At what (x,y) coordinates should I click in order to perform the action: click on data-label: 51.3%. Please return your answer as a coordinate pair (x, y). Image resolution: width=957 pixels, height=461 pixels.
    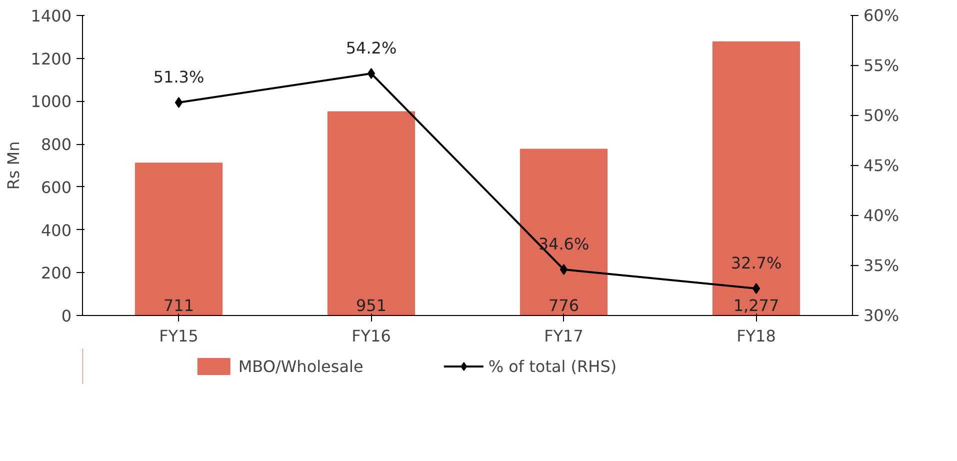
    Looking at the image, I should click on (178, 77).